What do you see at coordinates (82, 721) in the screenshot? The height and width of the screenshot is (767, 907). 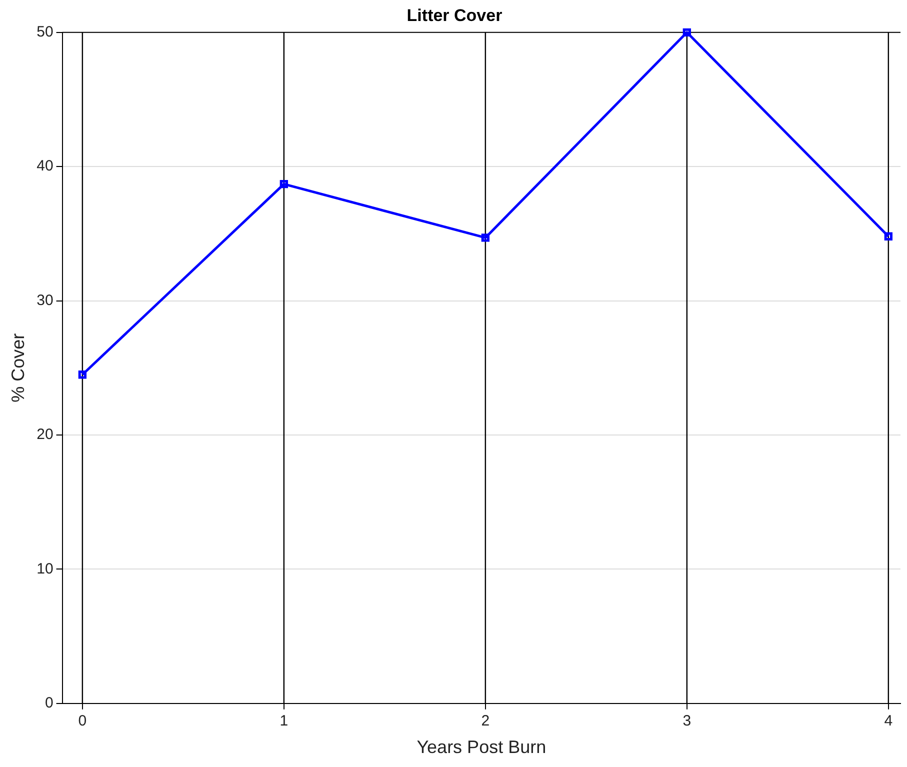 I see `x-tick-label: 0` at bounding box center [82, 721].